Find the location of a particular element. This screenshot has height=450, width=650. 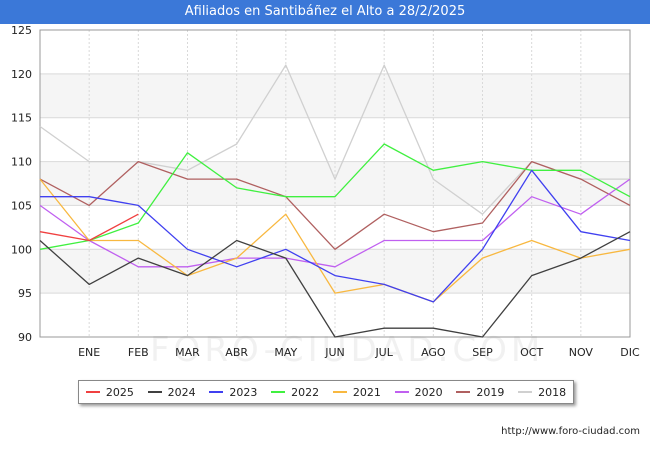

legend-item-2019: 2019 is located at coordinates (480, 392).